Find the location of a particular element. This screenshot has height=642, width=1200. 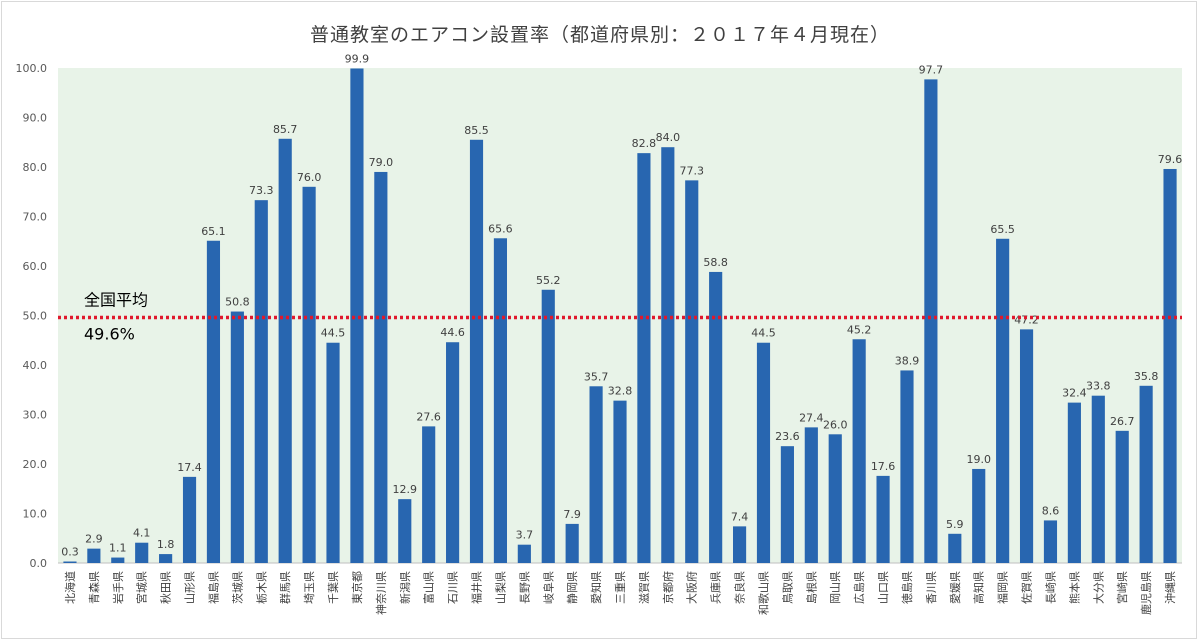

data-label: 45.2 is located at coordinates (859, 329).